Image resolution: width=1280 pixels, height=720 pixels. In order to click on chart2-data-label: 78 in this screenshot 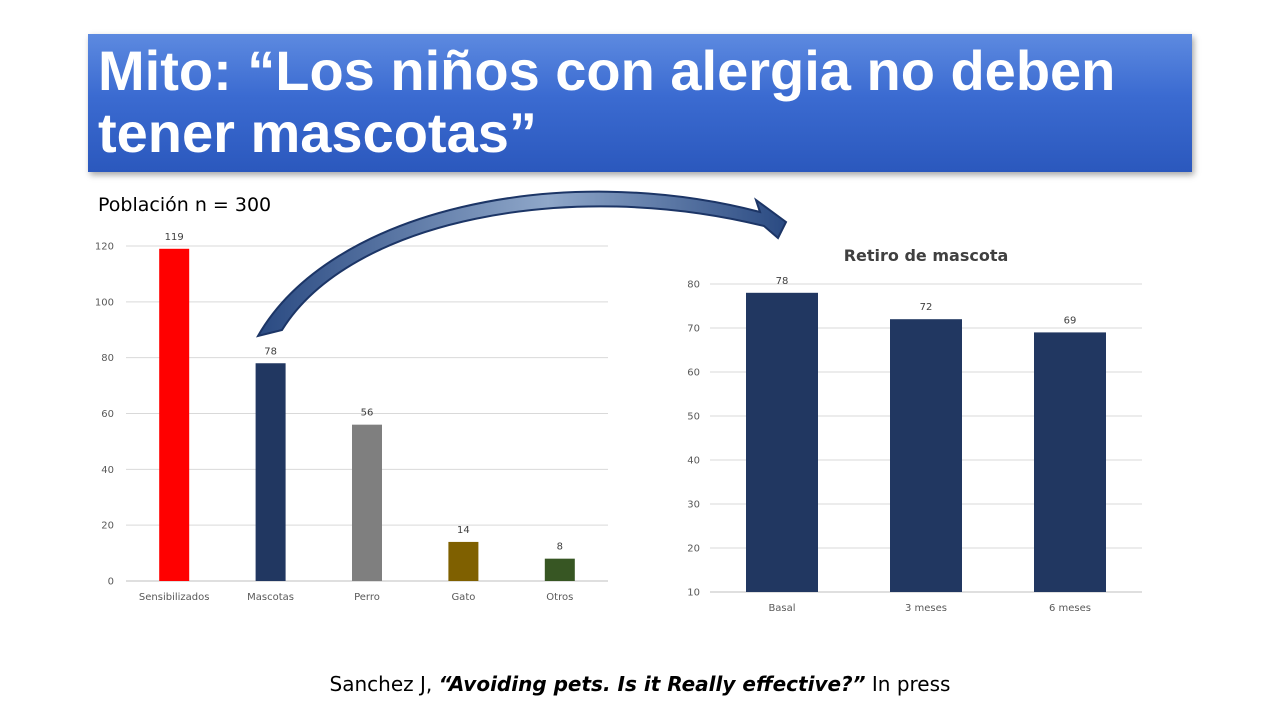, I will do `click(782, 281)`.